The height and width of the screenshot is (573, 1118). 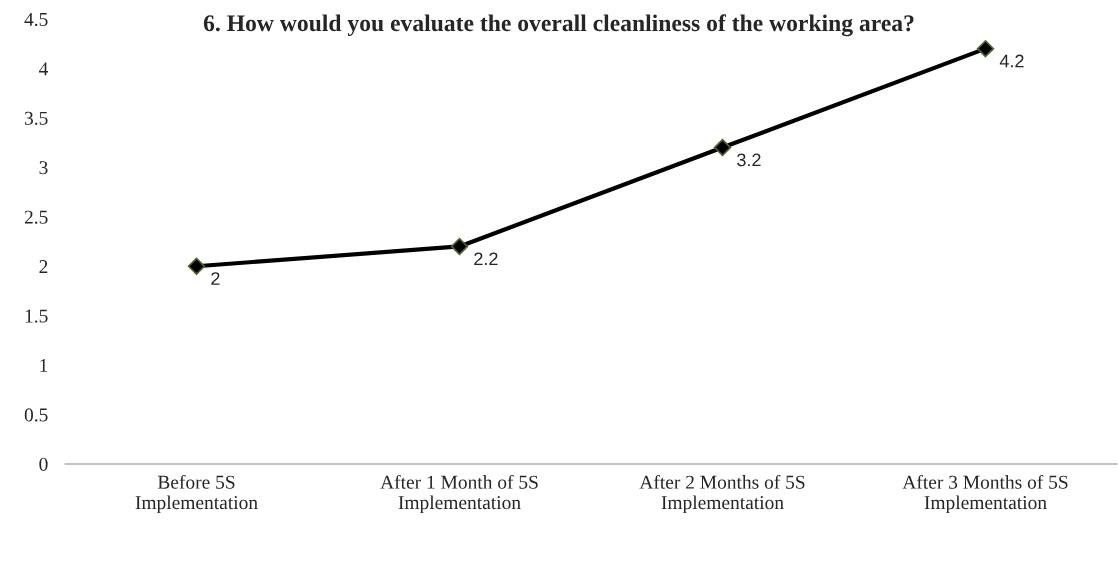 What do you see at coordinates (486, 258) in the screenshot?
I see `data-label: 2.2` at bounding box center [486, 258].